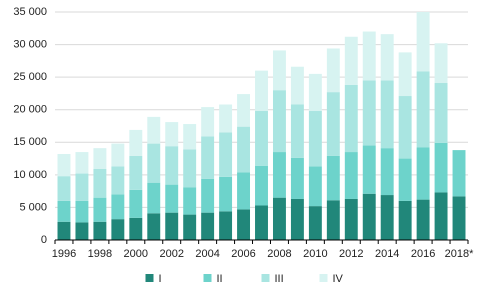  What do you see at coordinates (459, 254) in the screenshot?
I see `x-tick-label: 2018*` at bounding box center [459, 254].